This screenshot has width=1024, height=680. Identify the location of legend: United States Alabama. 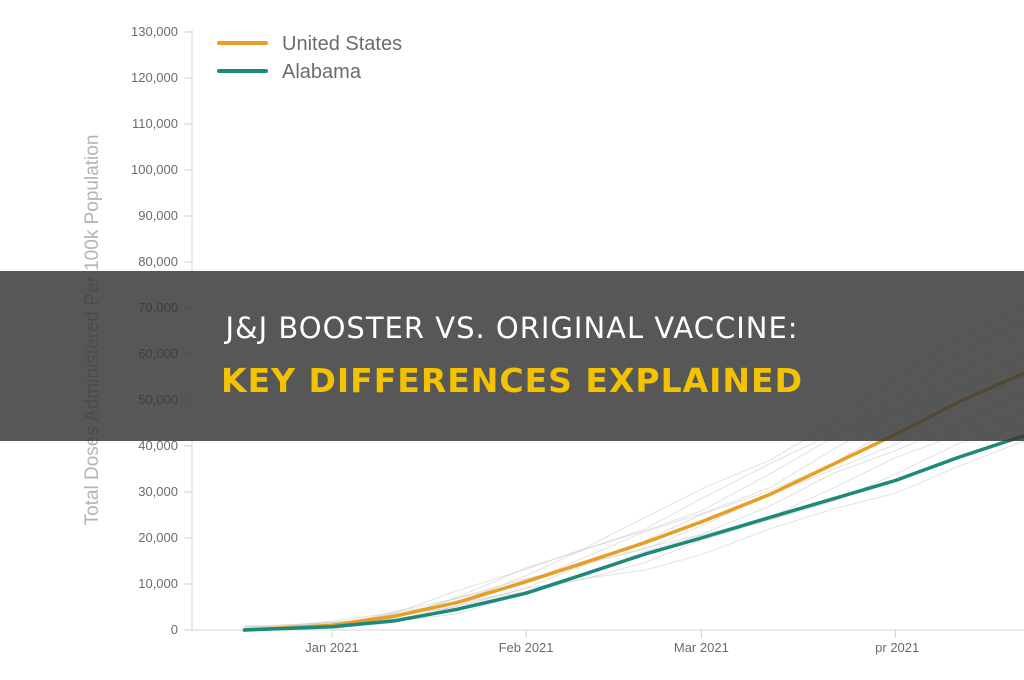
(309, 58).